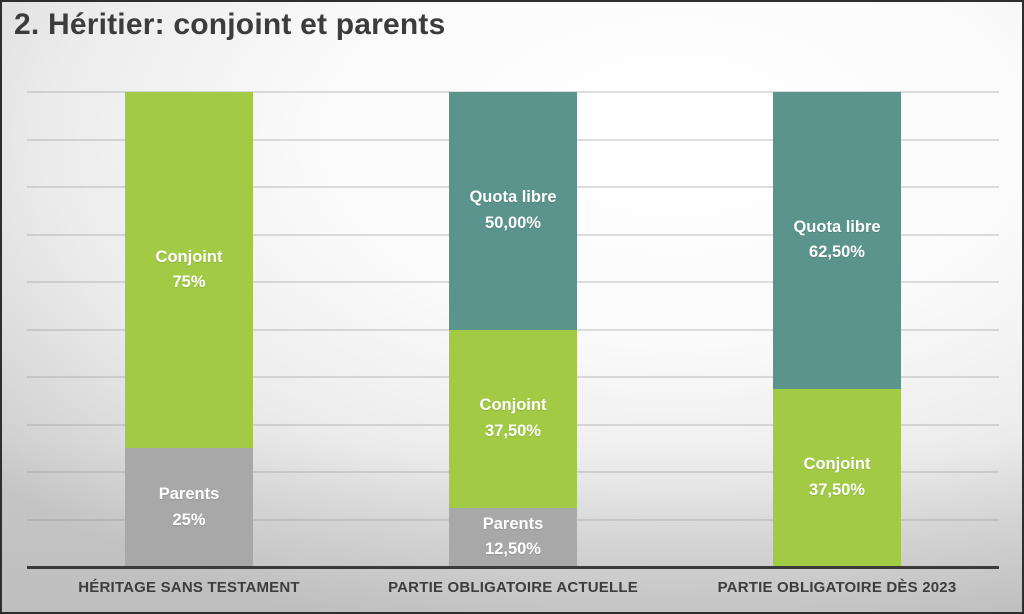 This screenshot has width=1024, height=614. I want to click on bar-segment-parents: Parents 12,50%, so click(513, 537).